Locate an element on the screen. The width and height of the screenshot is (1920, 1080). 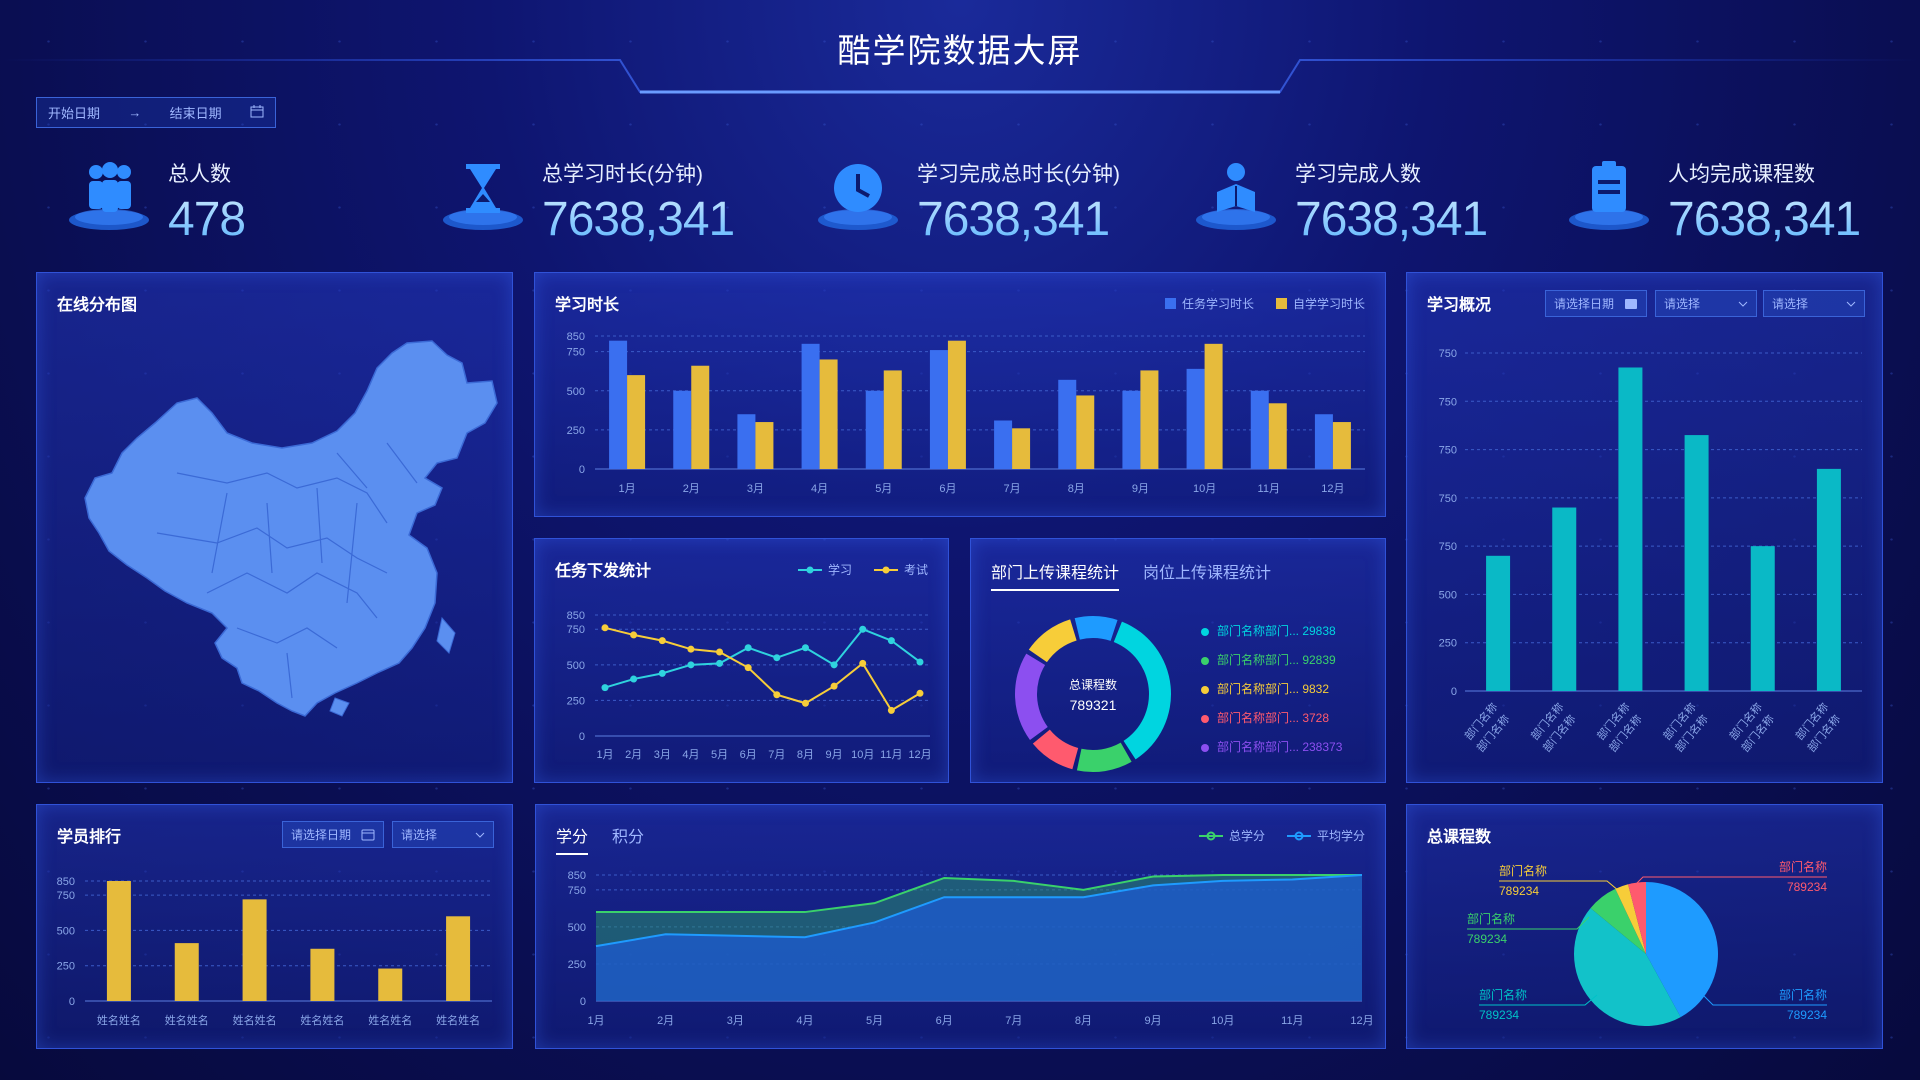
study-time-chart: 0 250 500 750 850 1月 2月 3月 4月 5月 6月 7月 8月 9月 10月 11月 12月 is located at coordinates (961, 395).